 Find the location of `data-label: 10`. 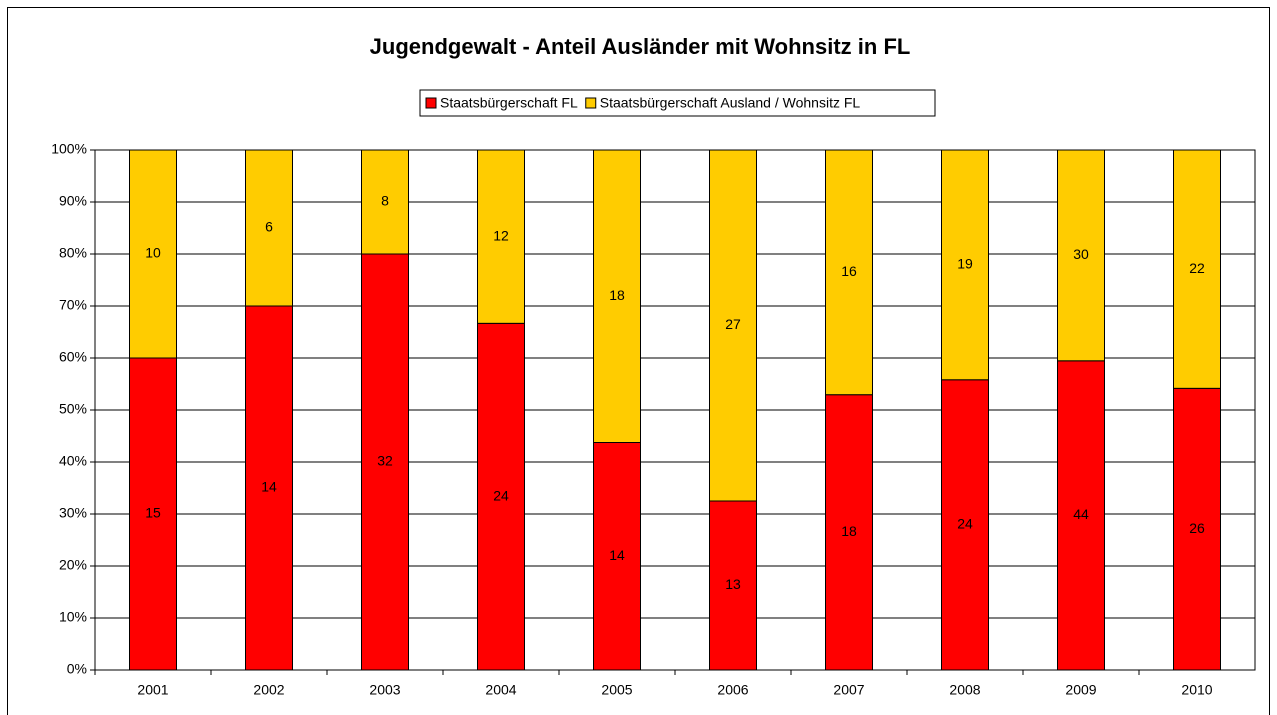

data-label: 10 is located at coordinates (153, 253).